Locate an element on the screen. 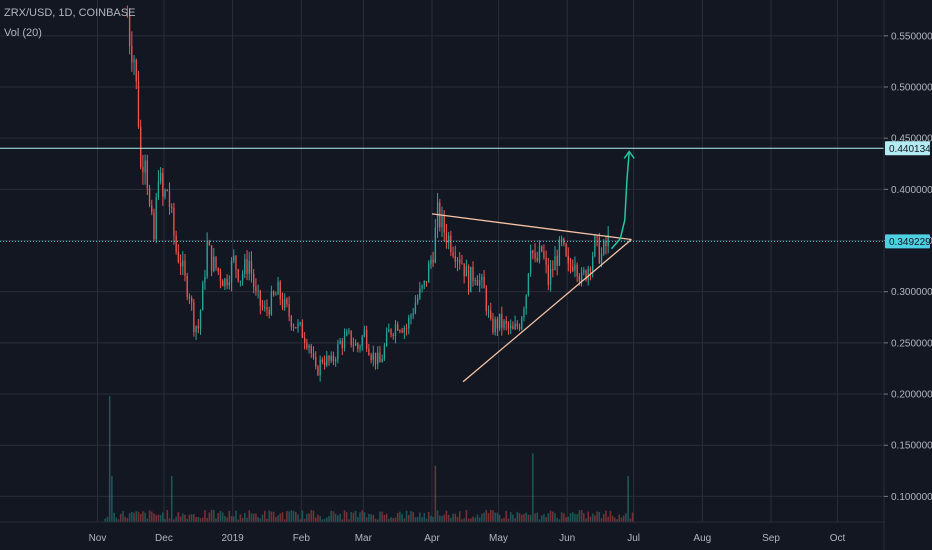 The image size is (932, 550). y-axis-tick-label: 0.550000 is located at coordinates (911, 36).